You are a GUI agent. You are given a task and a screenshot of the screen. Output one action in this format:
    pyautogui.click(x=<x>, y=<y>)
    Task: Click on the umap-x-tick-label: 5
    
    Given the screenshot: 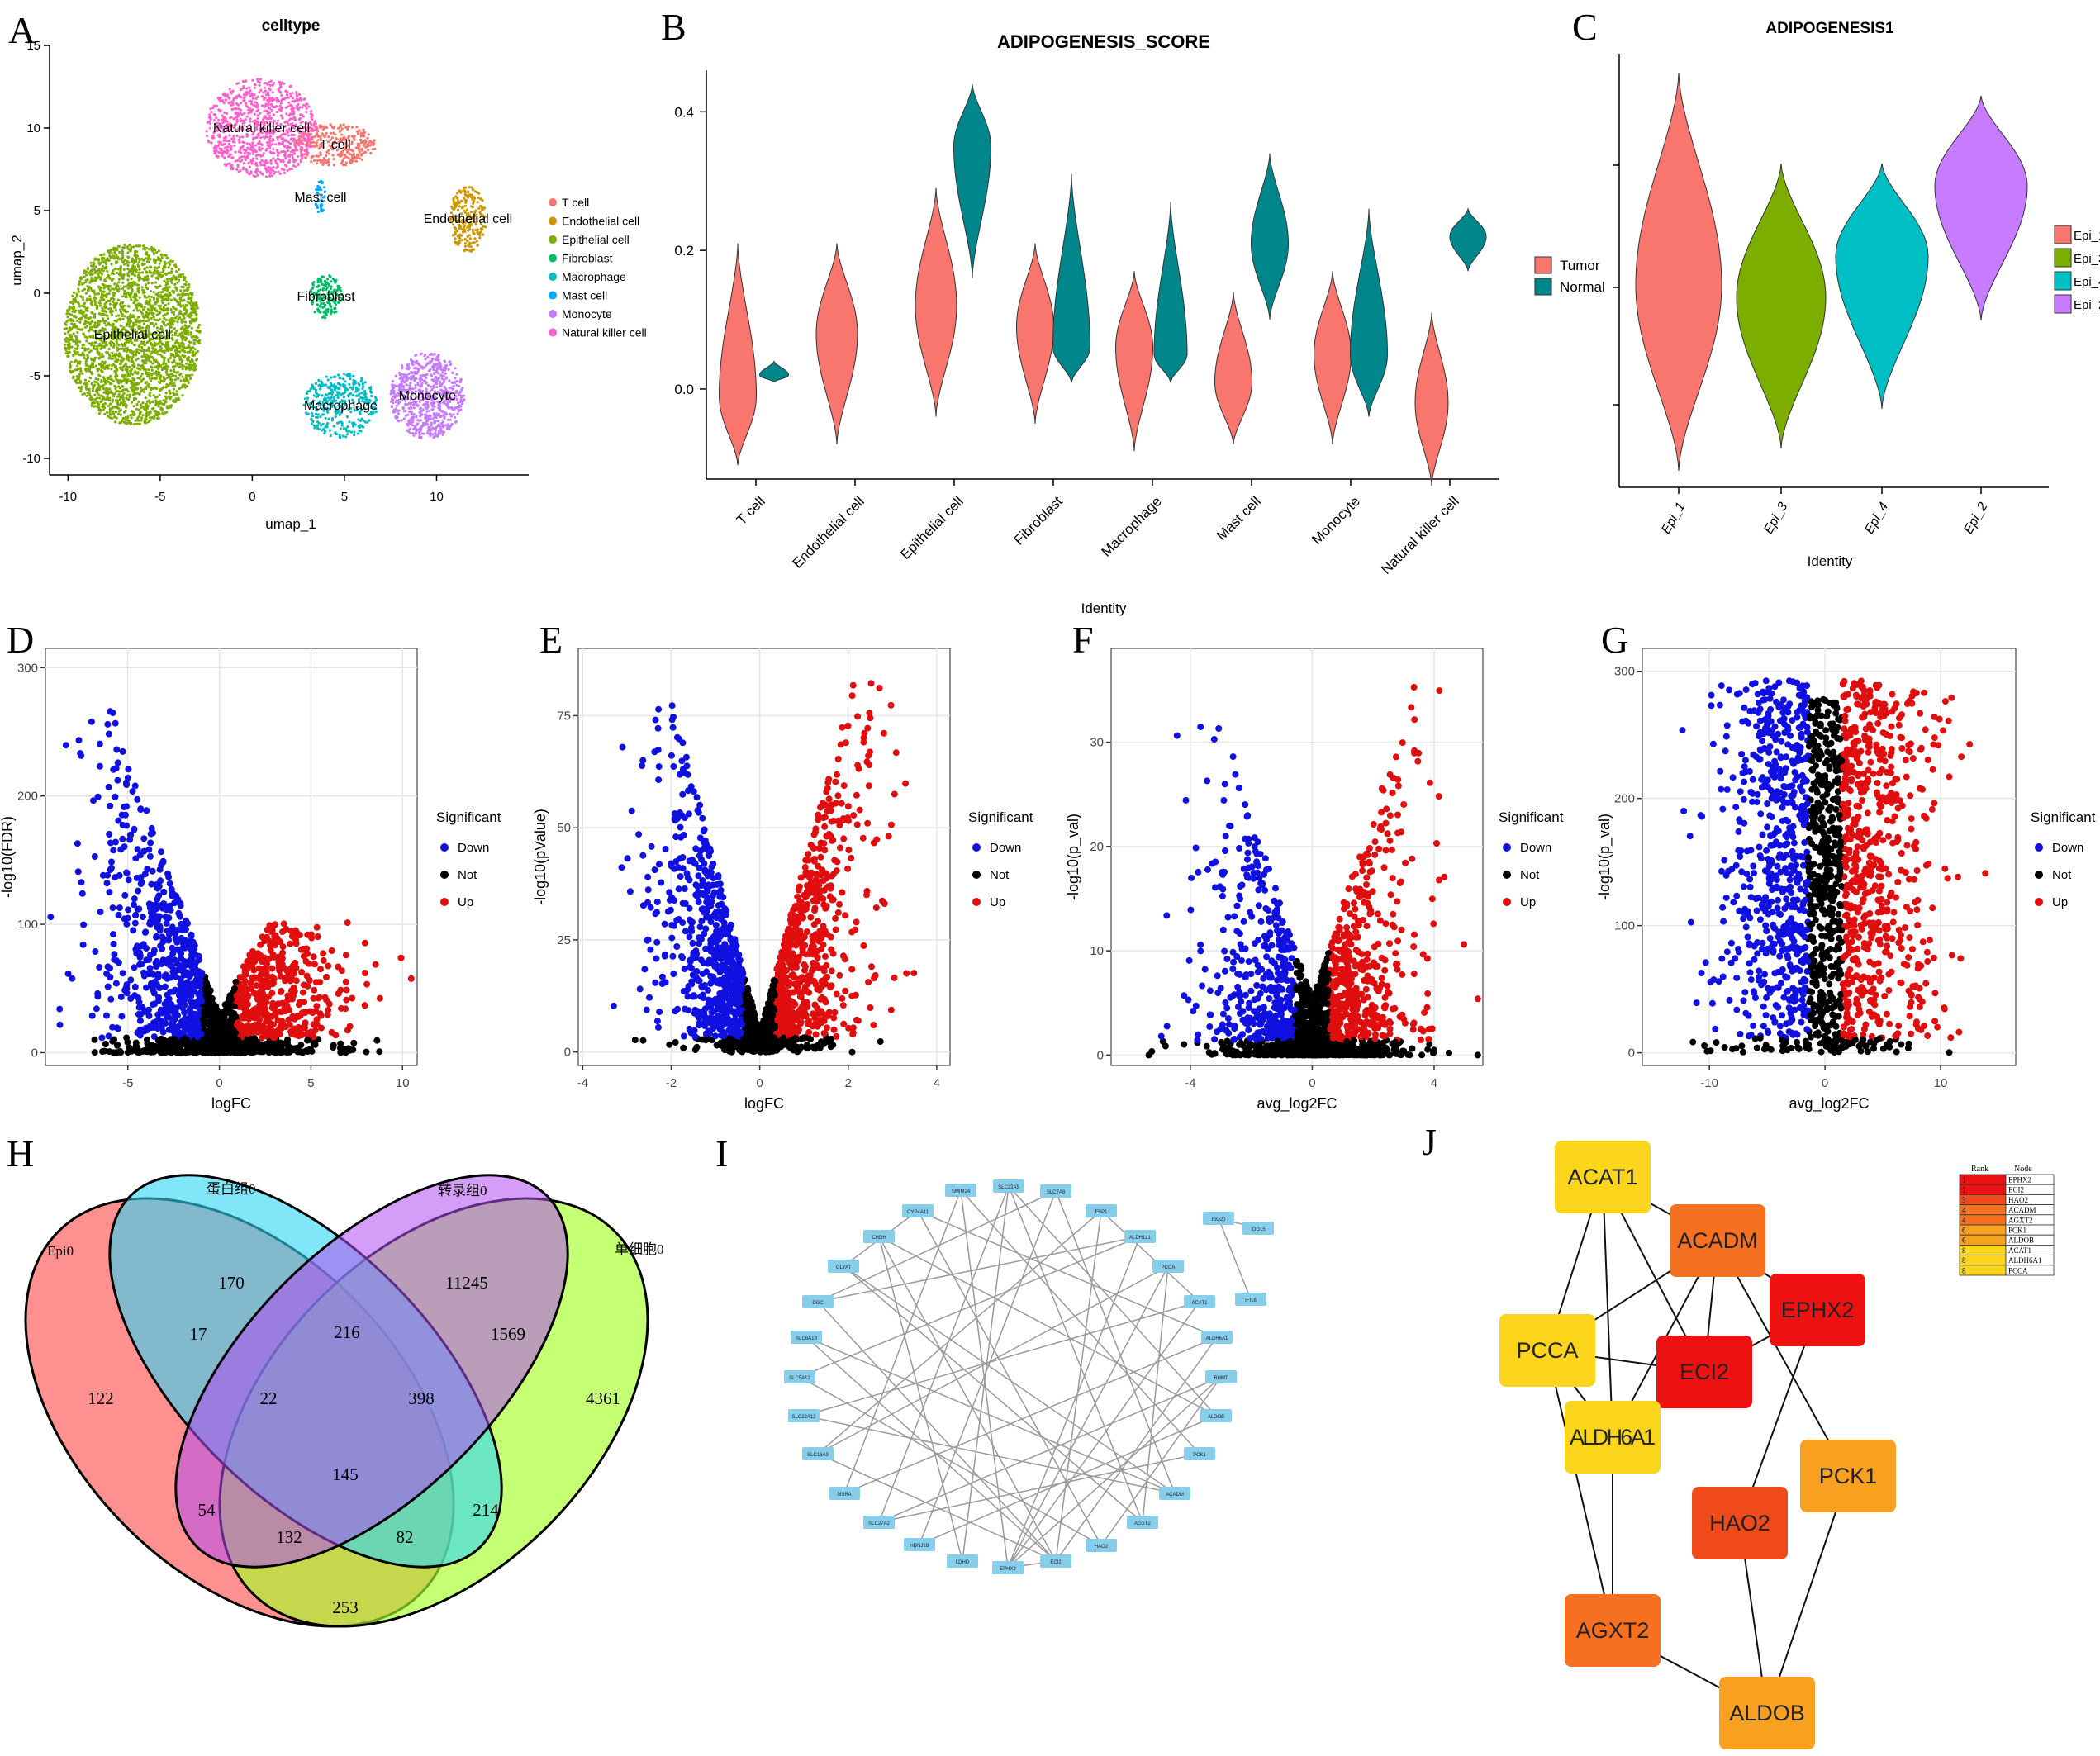 What is the action you would take?
    pyautogui.click(x=345, y=497)
    